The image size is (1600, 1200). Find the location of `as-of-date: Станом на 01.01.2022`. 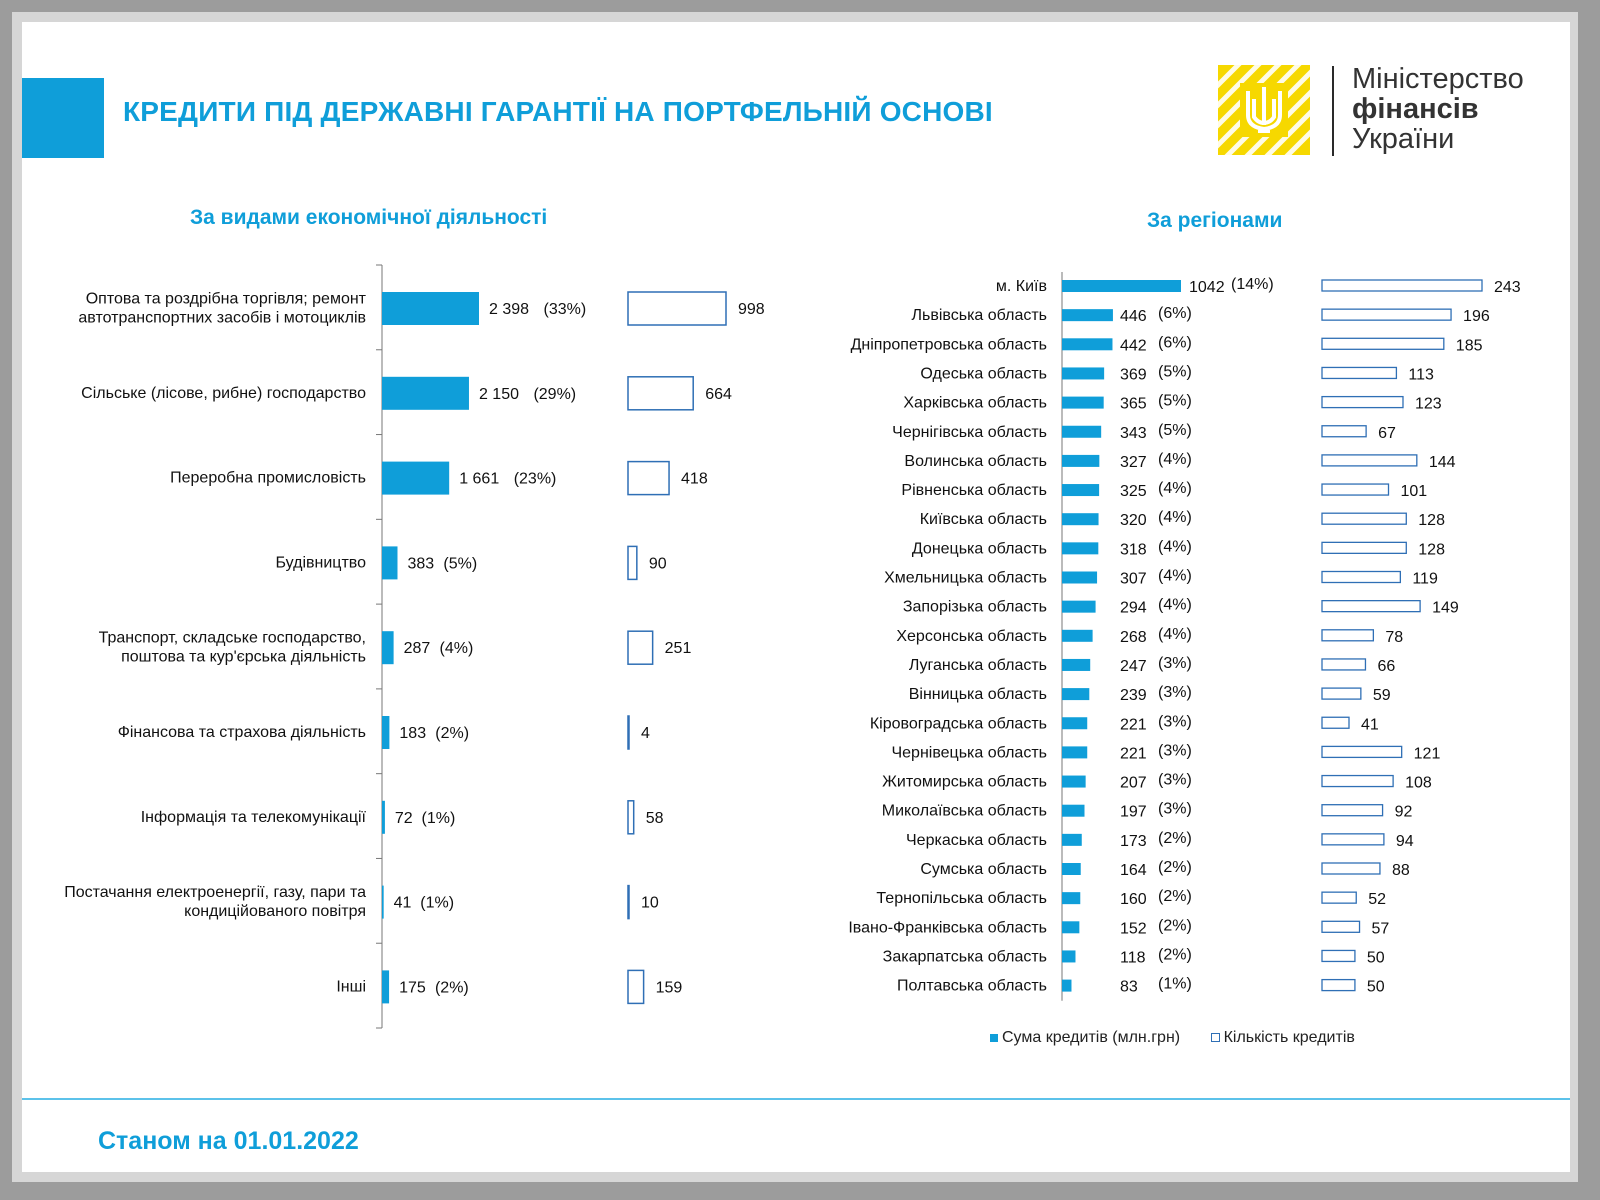

as-of-date: Станом на 01.01.2022 is located at coordinates (228, 1141).